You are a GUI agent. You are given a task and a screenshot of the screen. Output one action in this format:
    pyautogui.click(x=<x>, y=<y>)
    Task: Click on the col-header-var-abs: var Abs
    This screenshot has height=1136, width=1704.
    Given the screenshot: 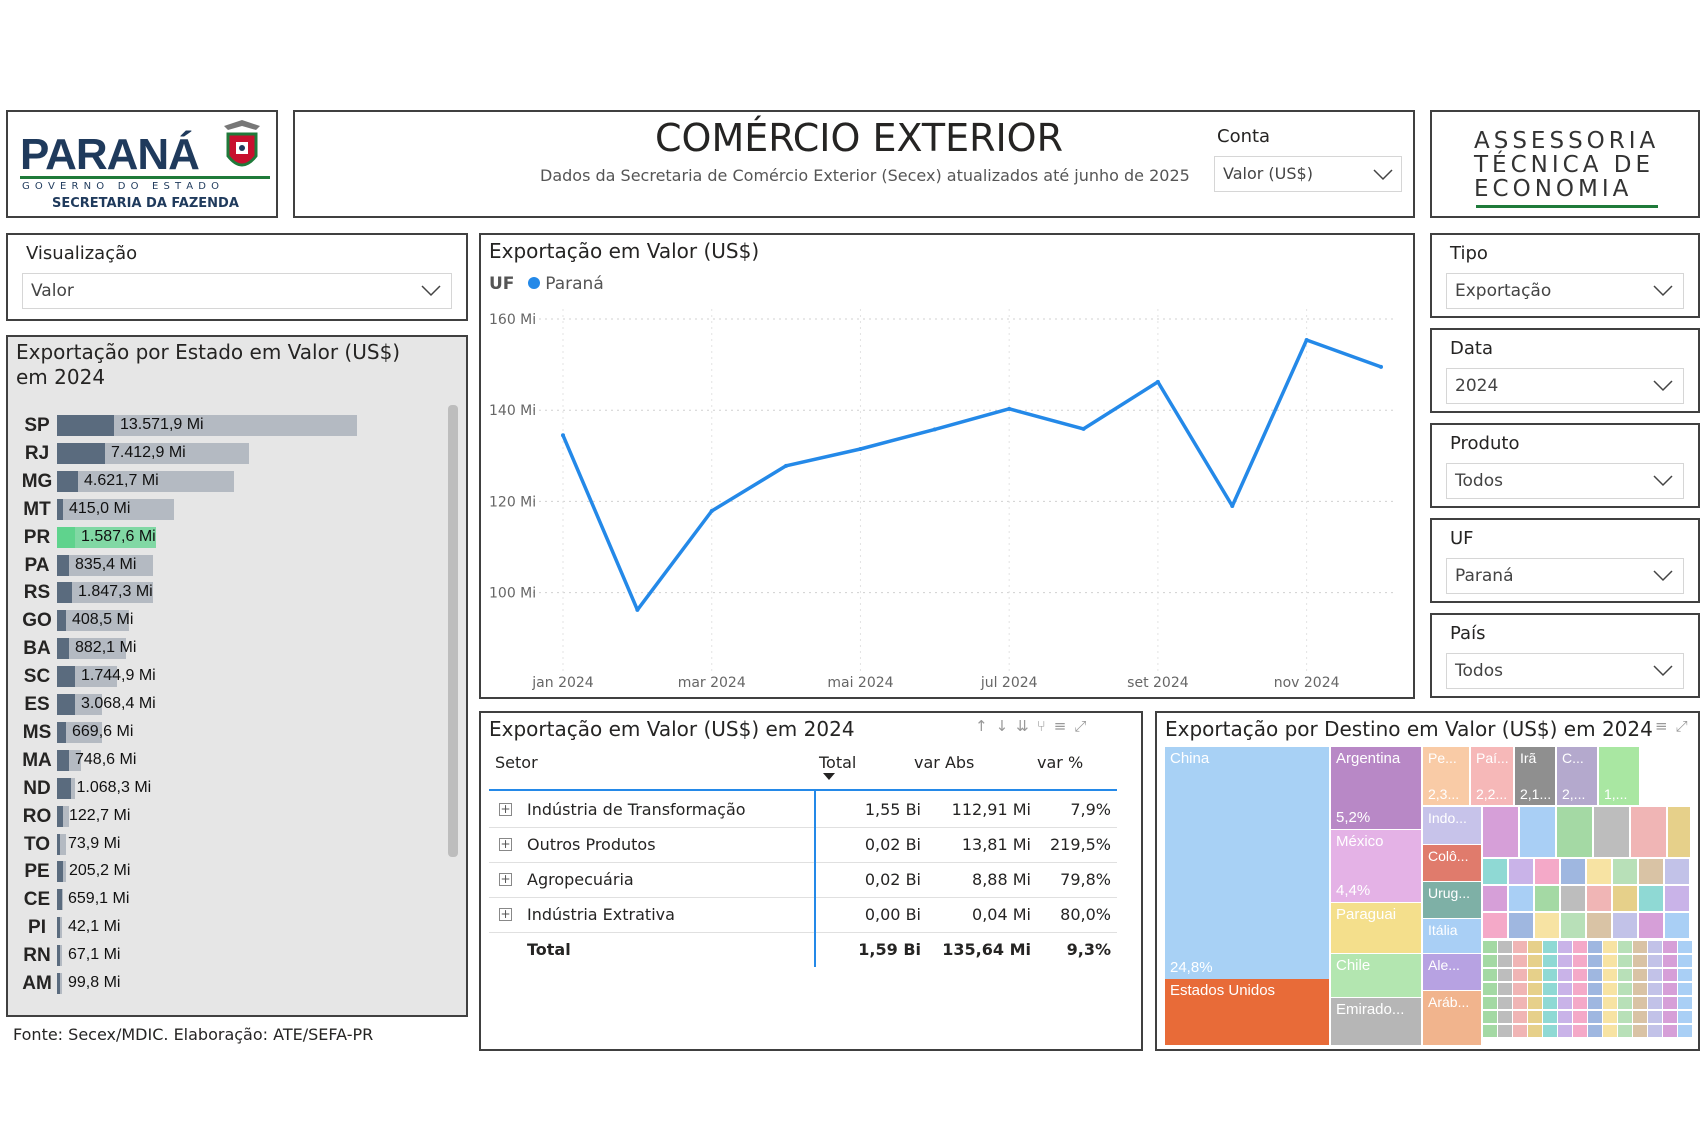 What is the action you would take?
    pyautogui.click(x=944, y=762)
    